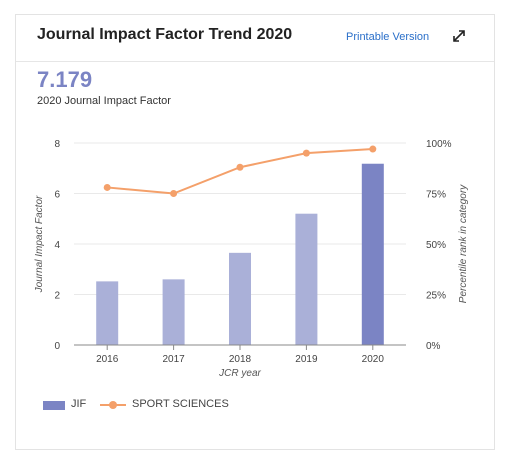 This screenshot has height=467, width=507. Describe the element at coordinates (39, 244) in the screenshot. I see `y-axis-title: Journal Impact Factor` at that location.